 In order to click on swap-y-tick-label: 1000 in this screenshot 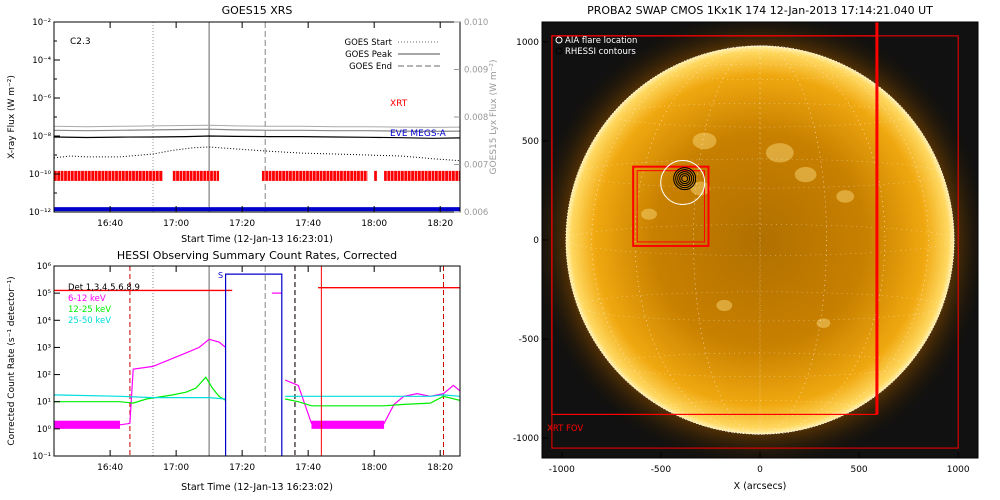, I will do `click(527, 43)`.